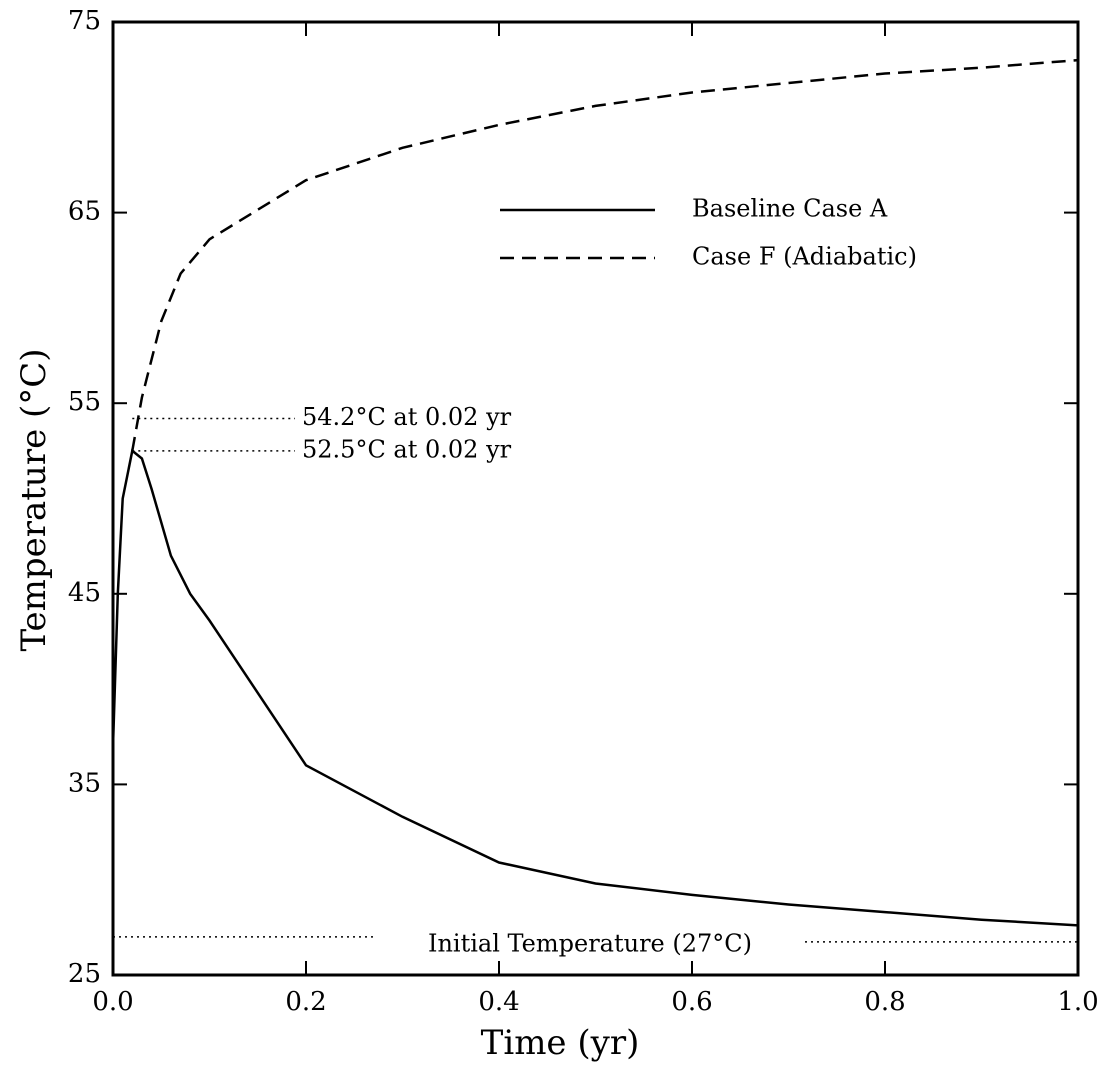 This screenshot has height=1077, width=1104. What do you see at coordinates (84, 593) in the screenshot?
I see `y-tick-label: 45` at bounding box center [84, 593].